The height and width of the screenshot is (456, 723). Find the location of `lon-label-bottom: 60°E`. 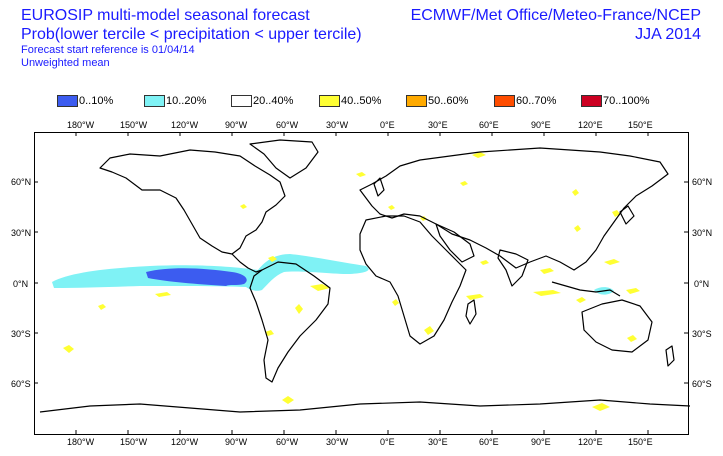

lon-label-bottom: 60°E is located at coordinates (489, 442).